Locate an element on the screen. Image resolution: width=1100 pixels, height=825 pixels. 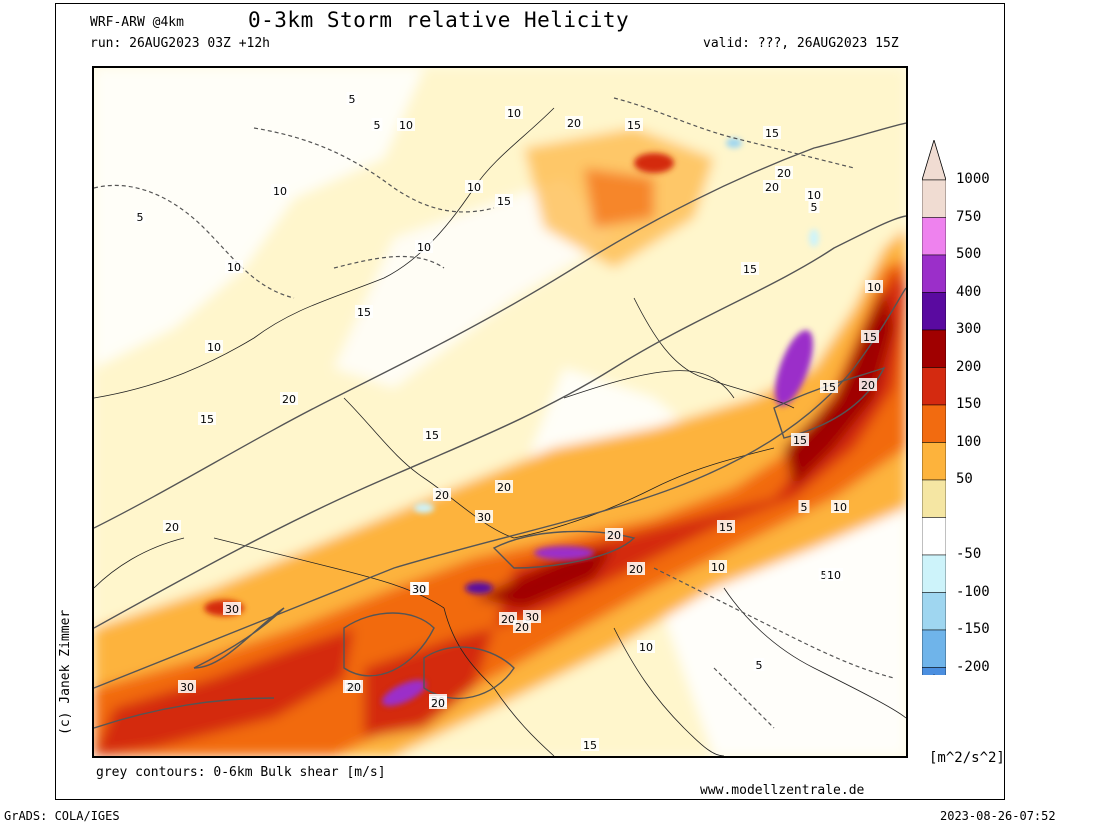
chart-title: 0-3km Storm relative Helicity is located at coordinates (439, 20).